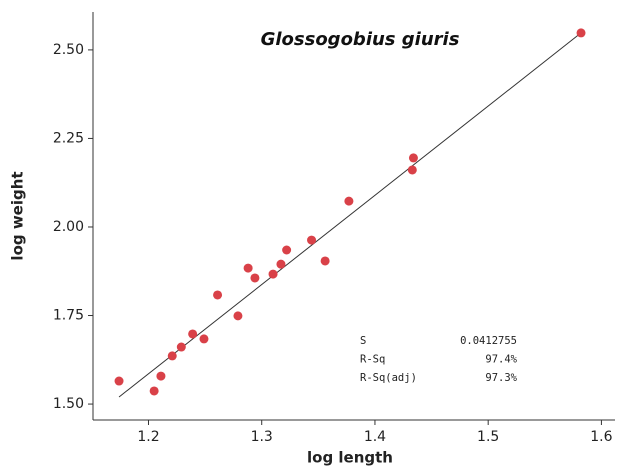  I want to click on x-tick-label: 1.5, so click(488, 437).